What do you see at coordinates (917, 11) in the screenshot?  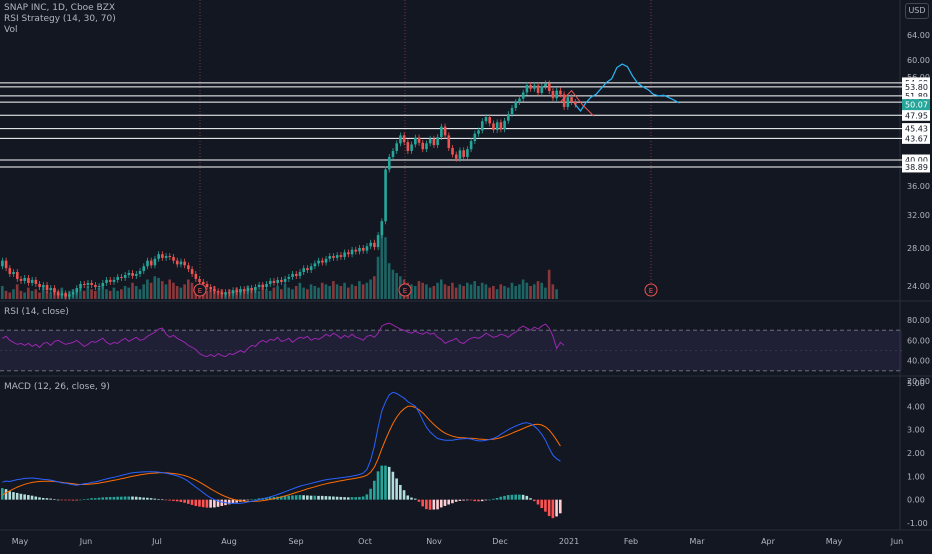 I see `currency-button: USD` at bounding box center [917, 11].